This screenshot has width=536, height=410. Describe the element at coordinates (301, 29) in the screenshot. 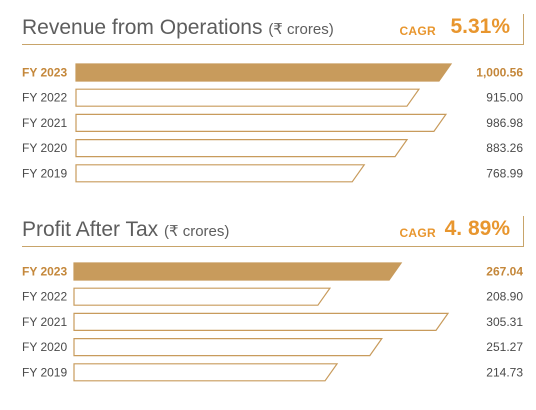

I see `revenue-subtitle: (₹ crores)` at that location.